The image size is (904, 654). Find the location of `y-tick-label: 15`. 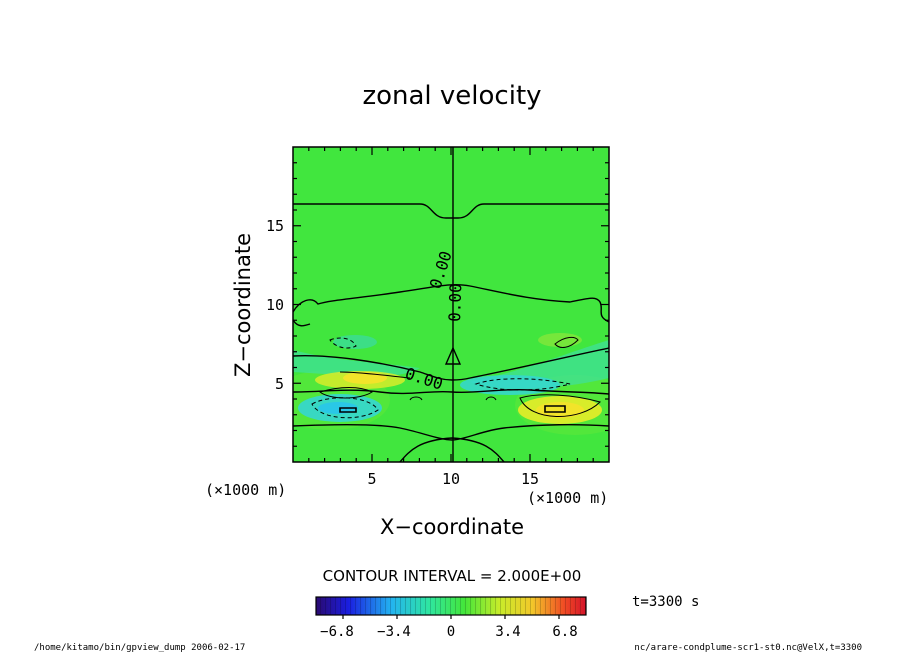

y-tick-label: 15 is located at coordinates (275, 226).